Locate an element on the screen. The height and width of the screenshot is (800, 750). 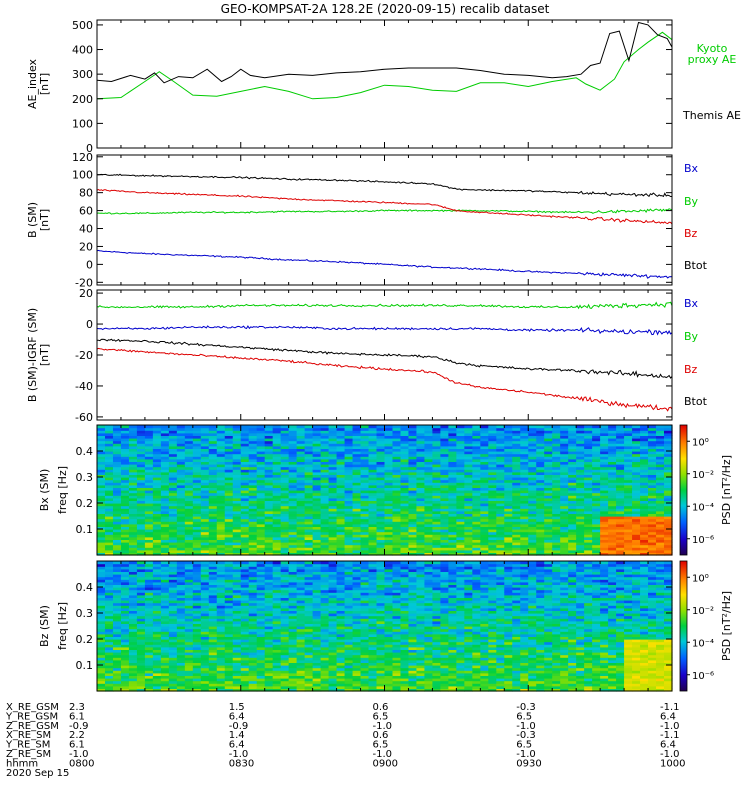
series-line-kyoto-proxy-ae is located at coordinates (384, 65).